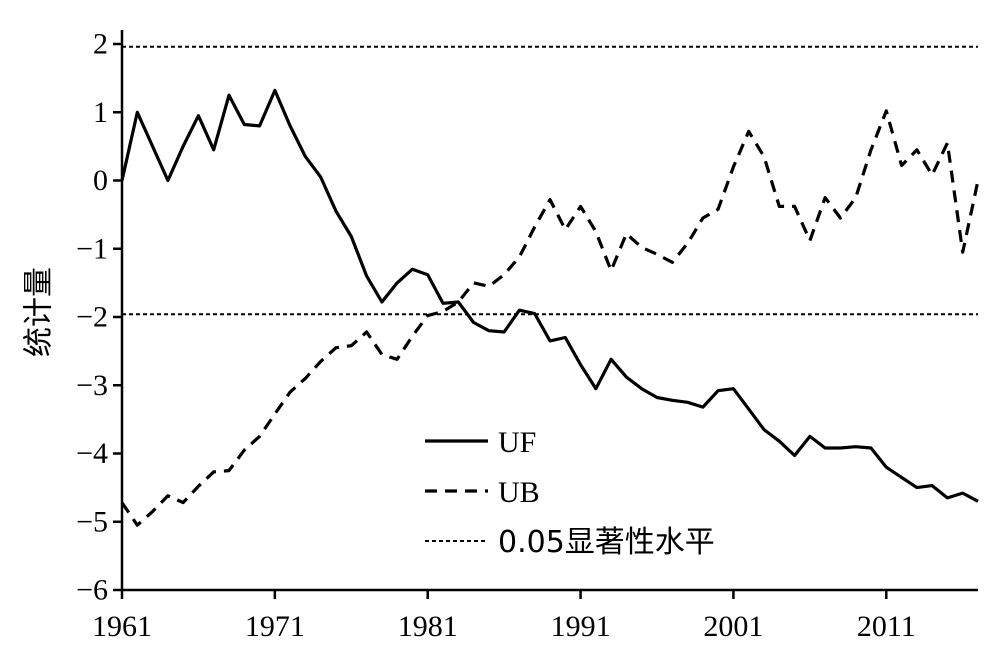 This screenshot has width=1000, height=666. I want to click on x-tick-label-0: 1961, so click(122, 626).